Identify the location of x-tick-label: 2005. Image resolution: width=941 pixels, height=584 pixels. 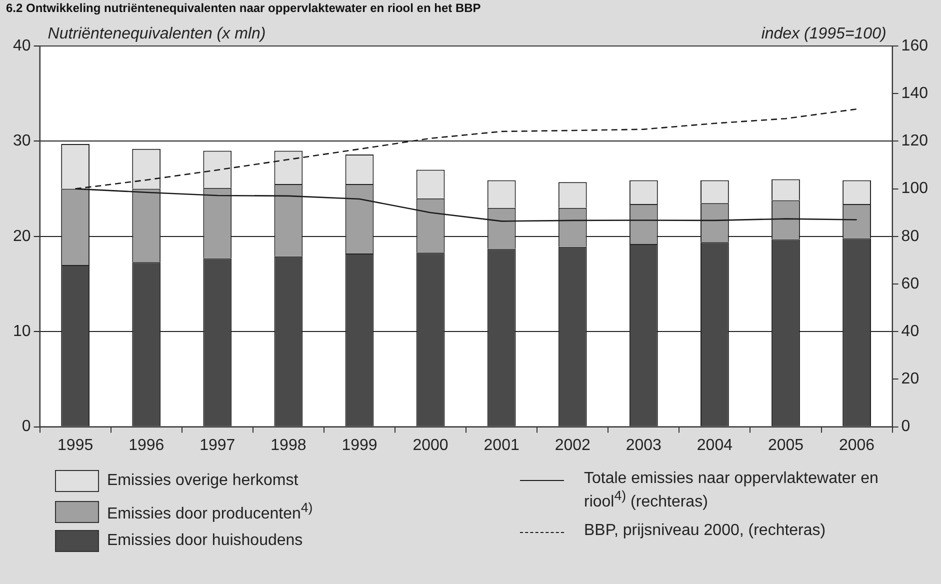
(786, 445).